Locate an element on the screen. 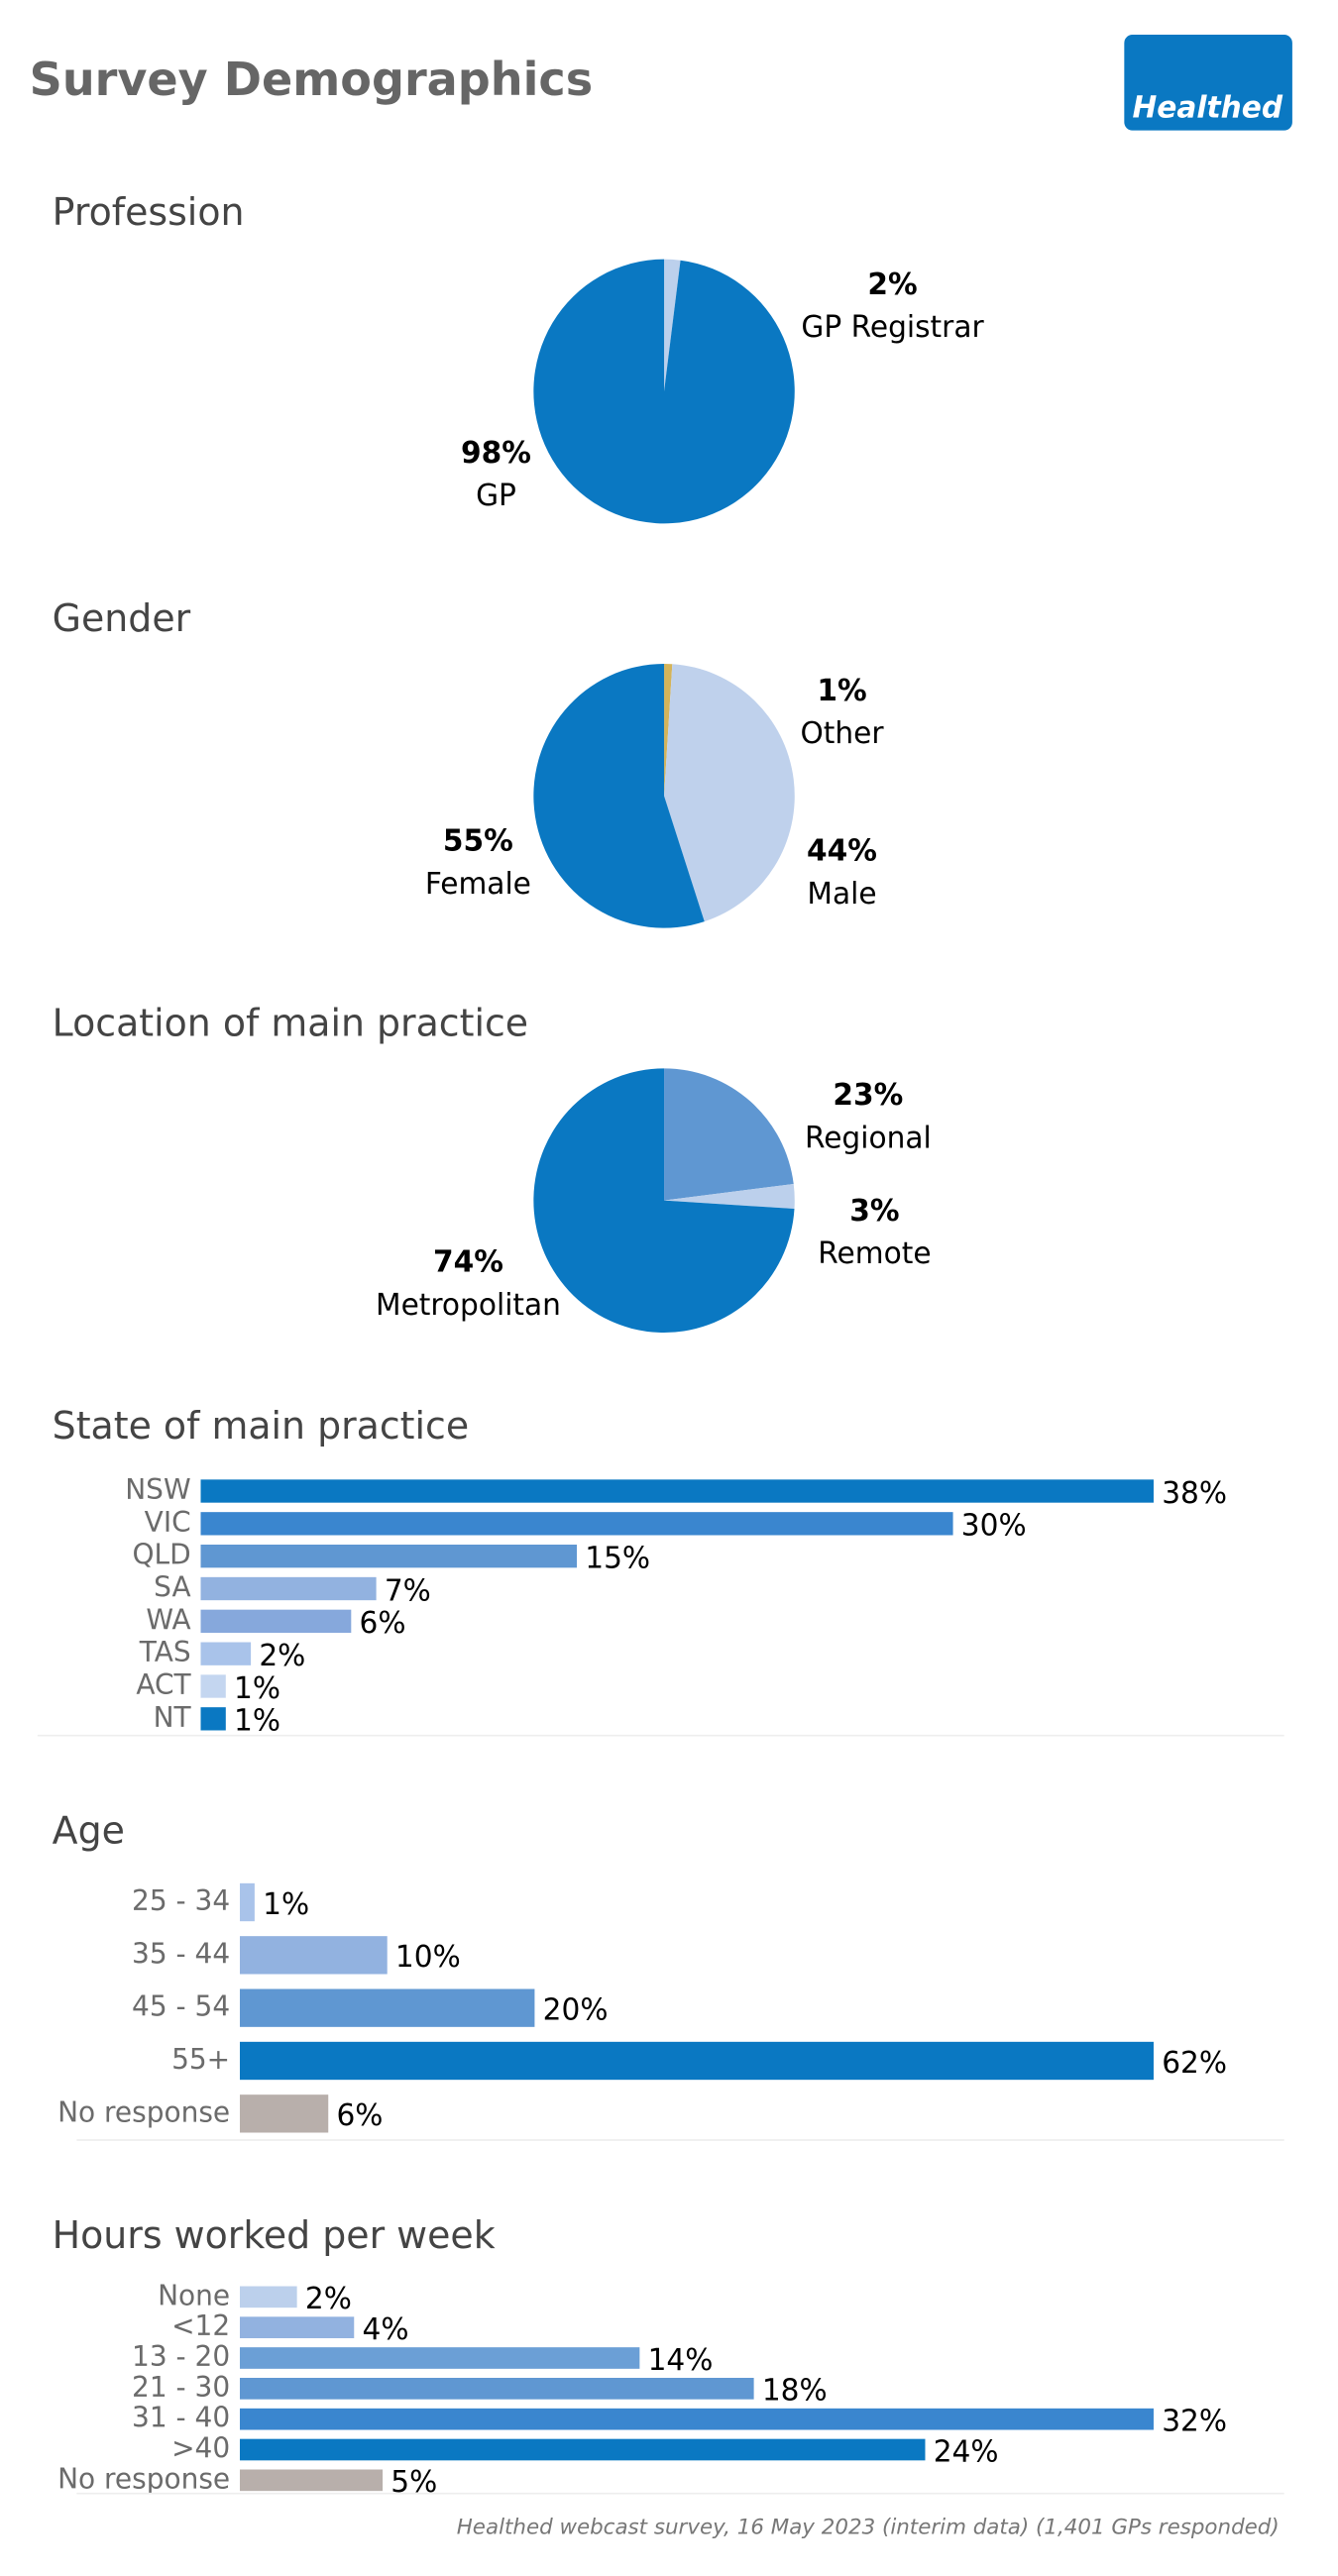  slice-label: Regional is located at coordinates (869, 1138).